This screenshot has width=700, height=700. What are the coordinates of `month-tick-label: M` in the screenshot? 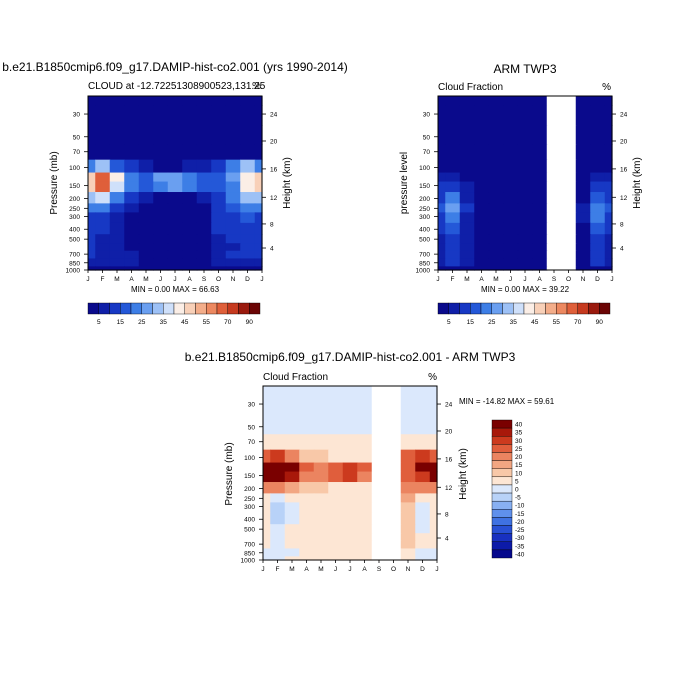 It's located at (466, 279).